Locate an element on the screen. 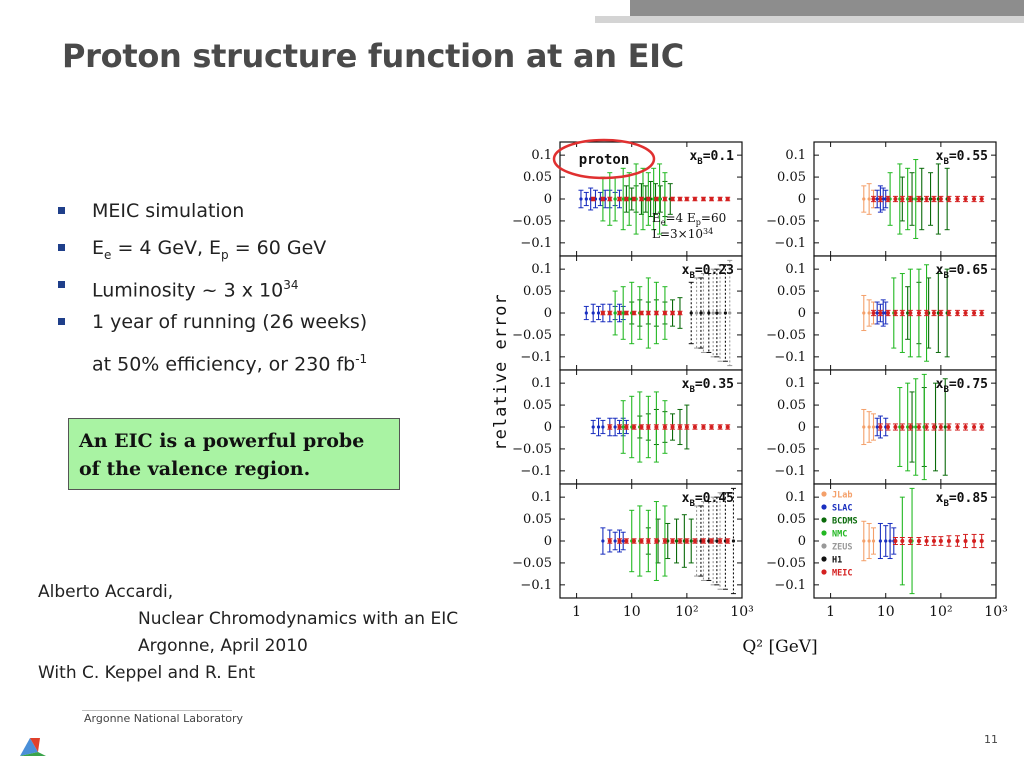 The height and width of the screenshot is (768, 1024). legend-entry: ZEUS is located at coordinates (842, 548).